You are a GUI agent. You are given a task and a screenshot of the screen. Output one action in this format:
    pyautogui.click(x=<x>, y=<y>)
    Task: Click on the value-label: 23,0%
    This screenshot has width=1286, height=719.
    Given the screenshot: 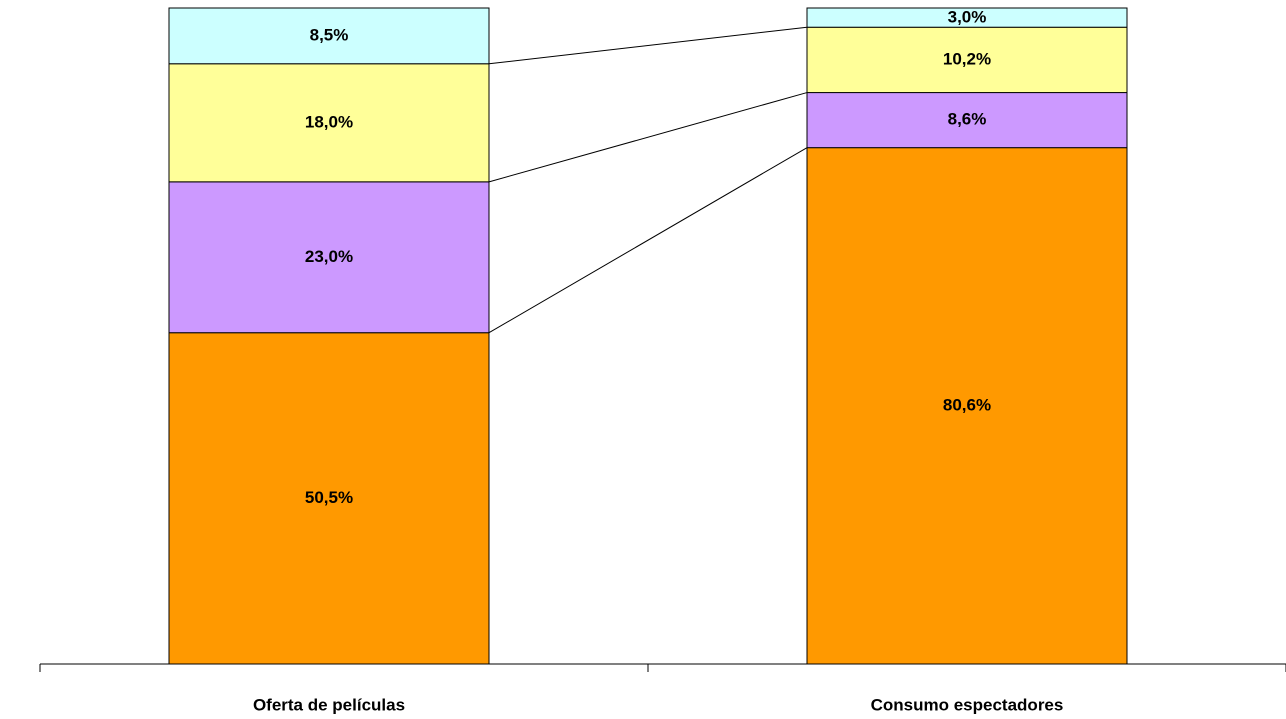 What is the action you would take?
    pyautogui.click(x=329, y=256)
    